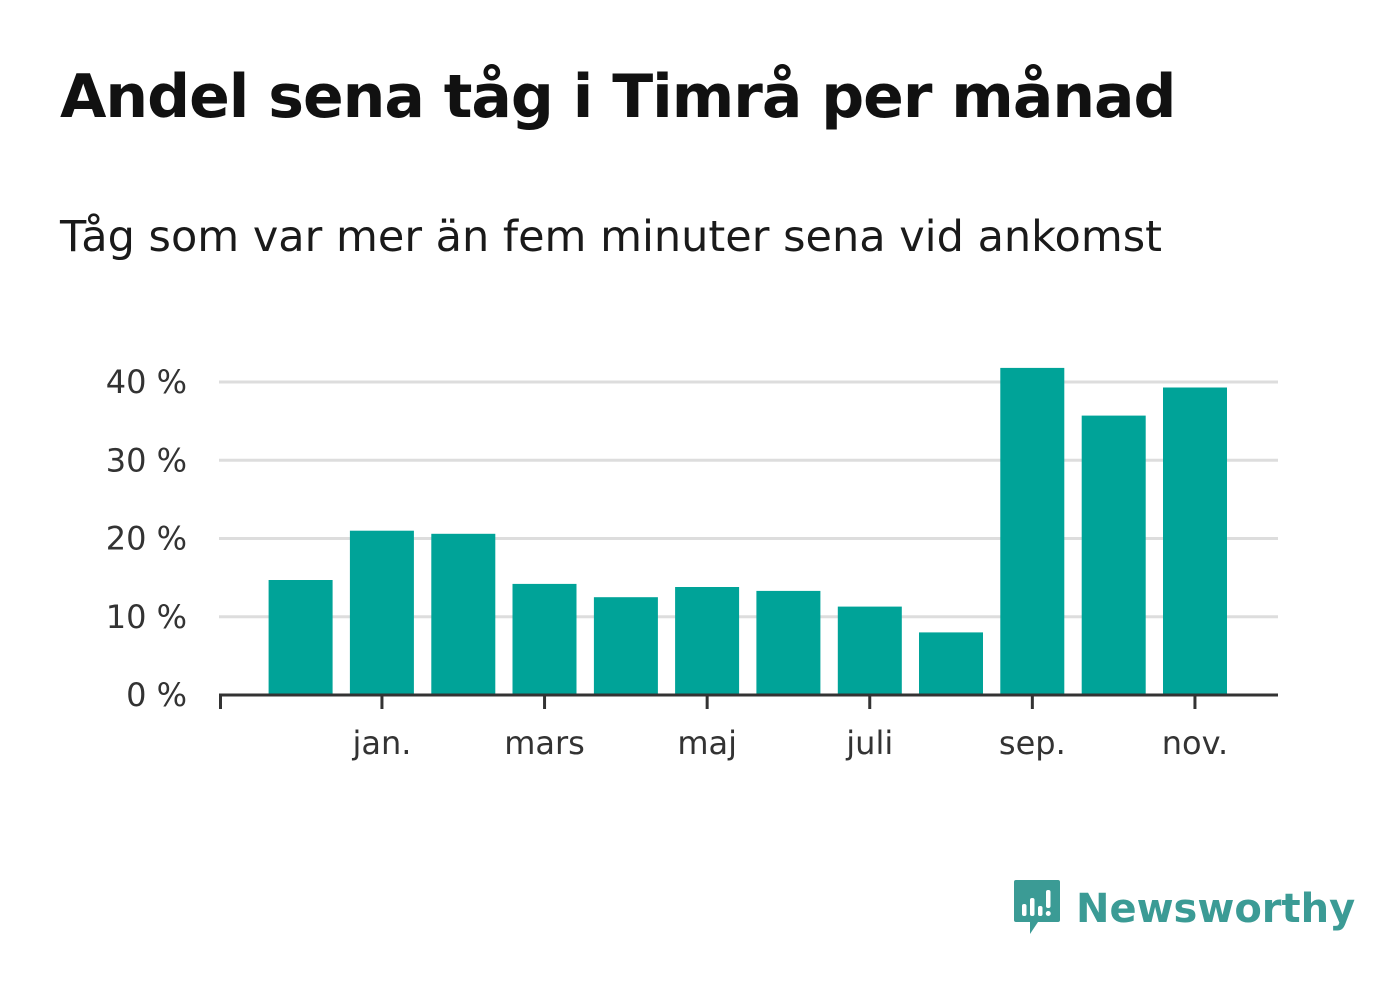 This screenshot has width=1382, height=999. Describe the element at coordinates (381, 743) in the screenshot. I see `x-tick-label: jan.` at that location.